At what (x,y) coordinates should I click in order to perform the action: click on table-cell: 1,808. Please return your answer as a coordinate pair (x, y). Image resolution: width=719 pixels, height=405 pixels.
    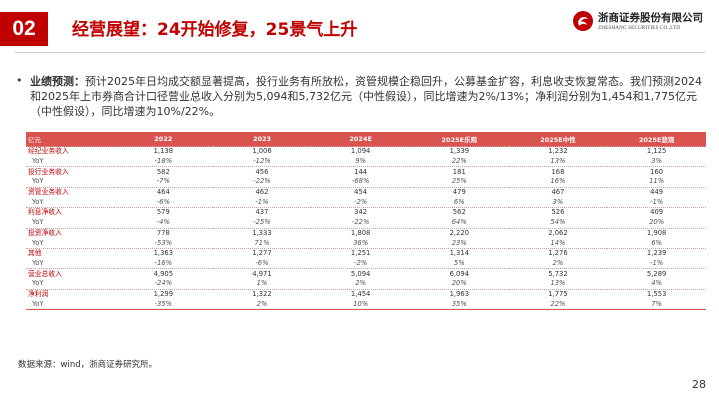
    Looking at the image, I should click on (360, 233).